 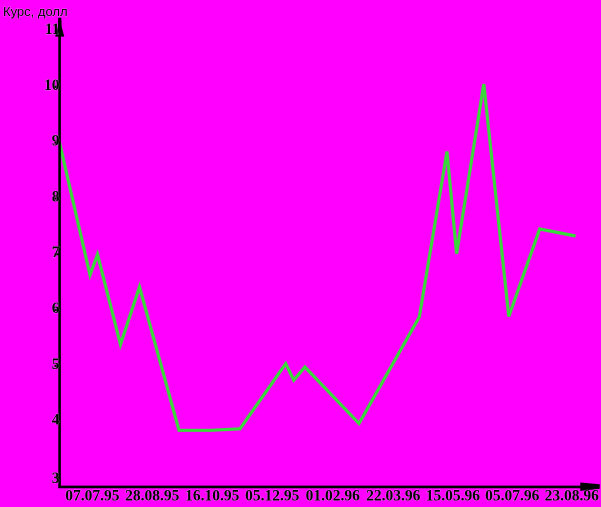 What do you see at coordinates (92, 496) in the screenshot?
I see `svg-text: 07.07.95` at bounding box center [92, 496].